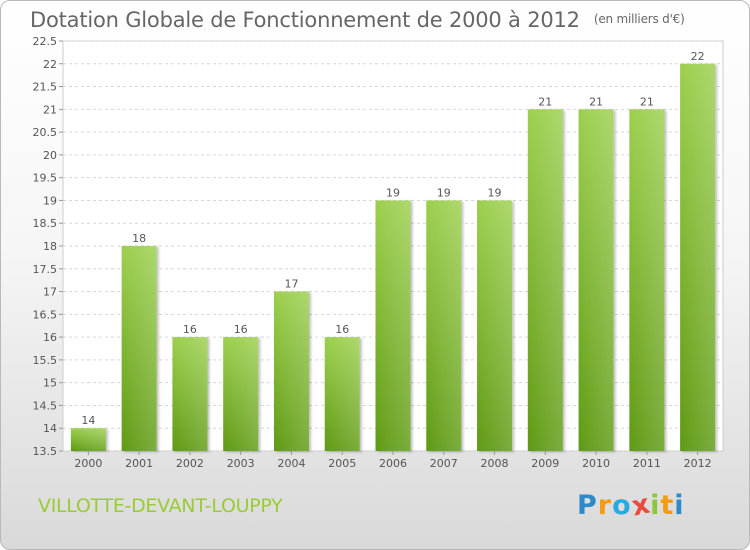  What do you see at coordinates (50, 337) in the screenshot?
I see `y-tick-label: 16` at bounding box center [50, 337].